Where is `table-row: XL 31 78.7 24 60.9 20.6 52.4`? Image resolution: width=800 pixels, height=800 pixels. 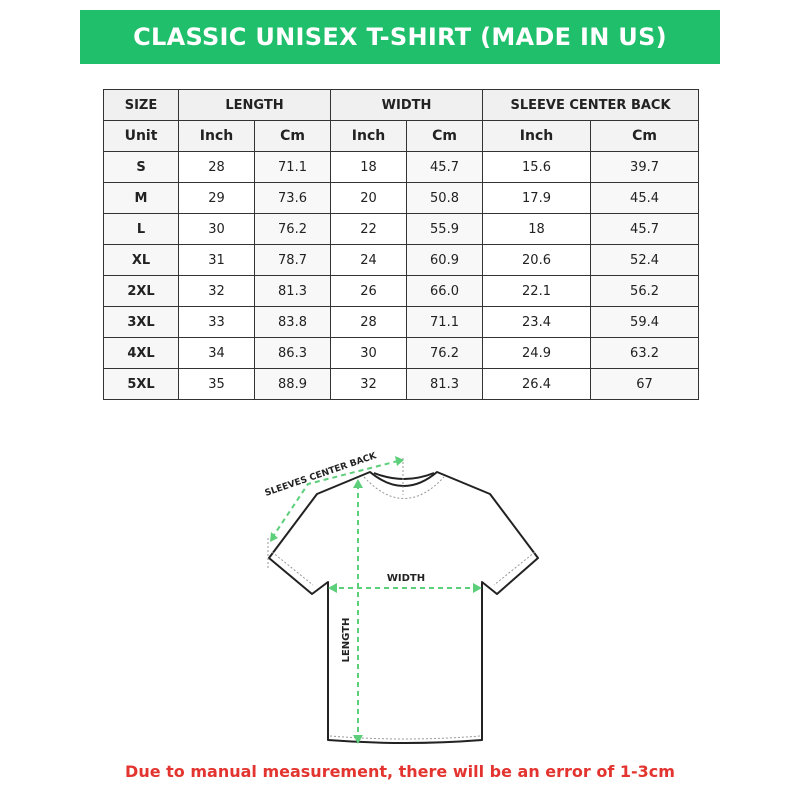
table-row: XL 31 78.7 24 60.9 20.6 52.4 is located at coordinates (401, 260).